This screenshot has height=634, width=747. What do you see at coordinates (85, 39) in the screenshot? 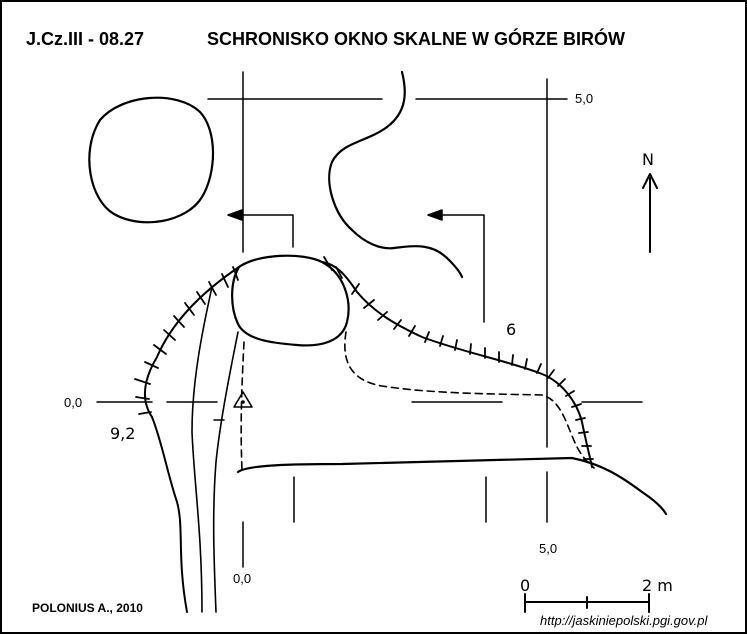
I see `cave-code-title: J.Cz.III - 08.27` at bounding box center [85, 39].